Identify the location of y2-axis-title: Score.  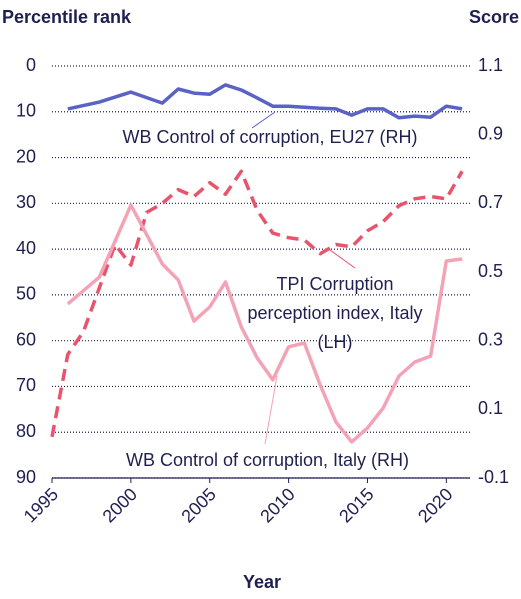
(494, 17).